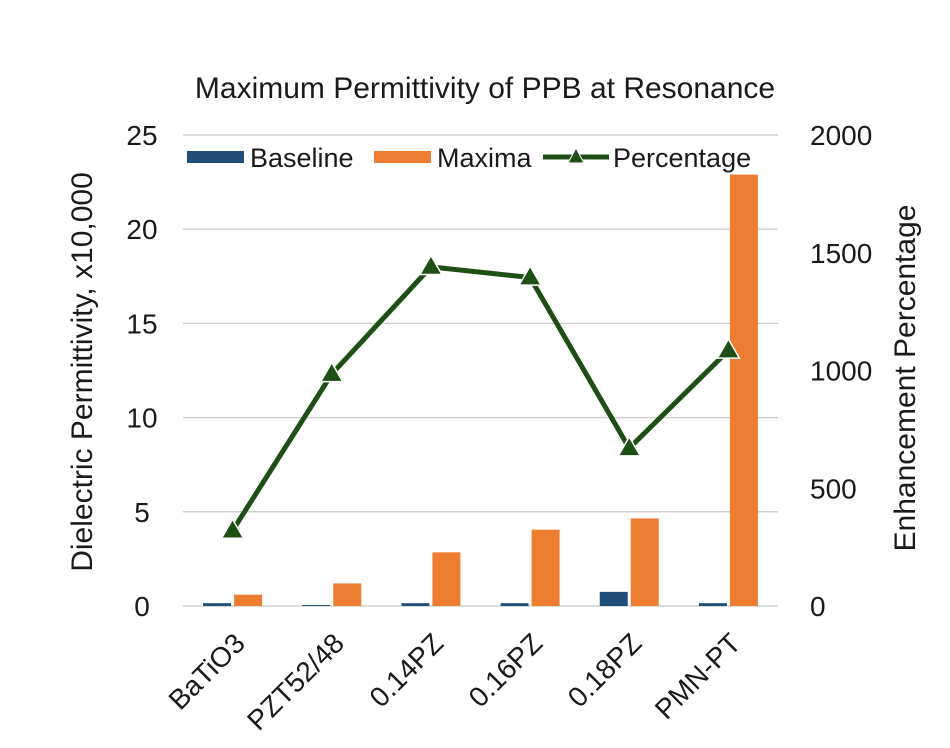 Image resolution: width=950 pixels, height=748 pixels. What do you see at coordinates (841, 253) in the screenshot?
I see `y2-tick-label: 1500` at bounding box center [841, 253].